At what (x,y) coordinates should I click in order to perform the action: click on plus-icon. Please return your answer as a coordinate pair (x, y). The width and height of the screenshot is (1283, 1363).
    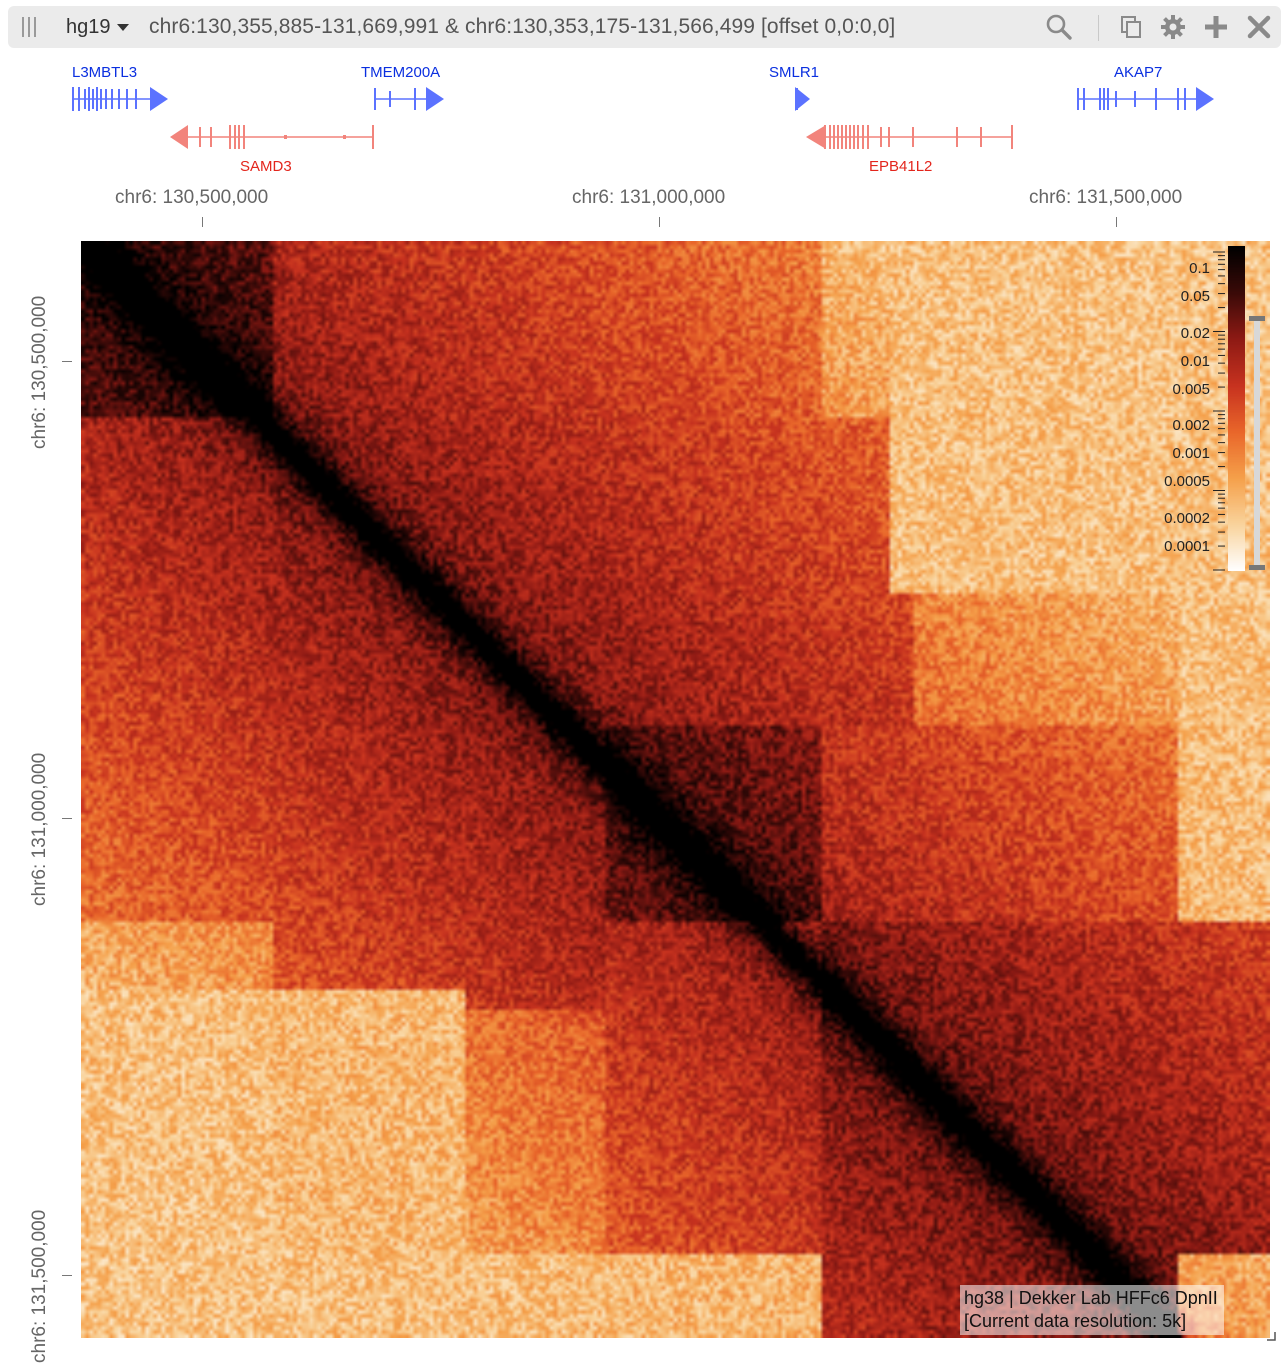
    Looking at the image, I should click on (1216, 27).